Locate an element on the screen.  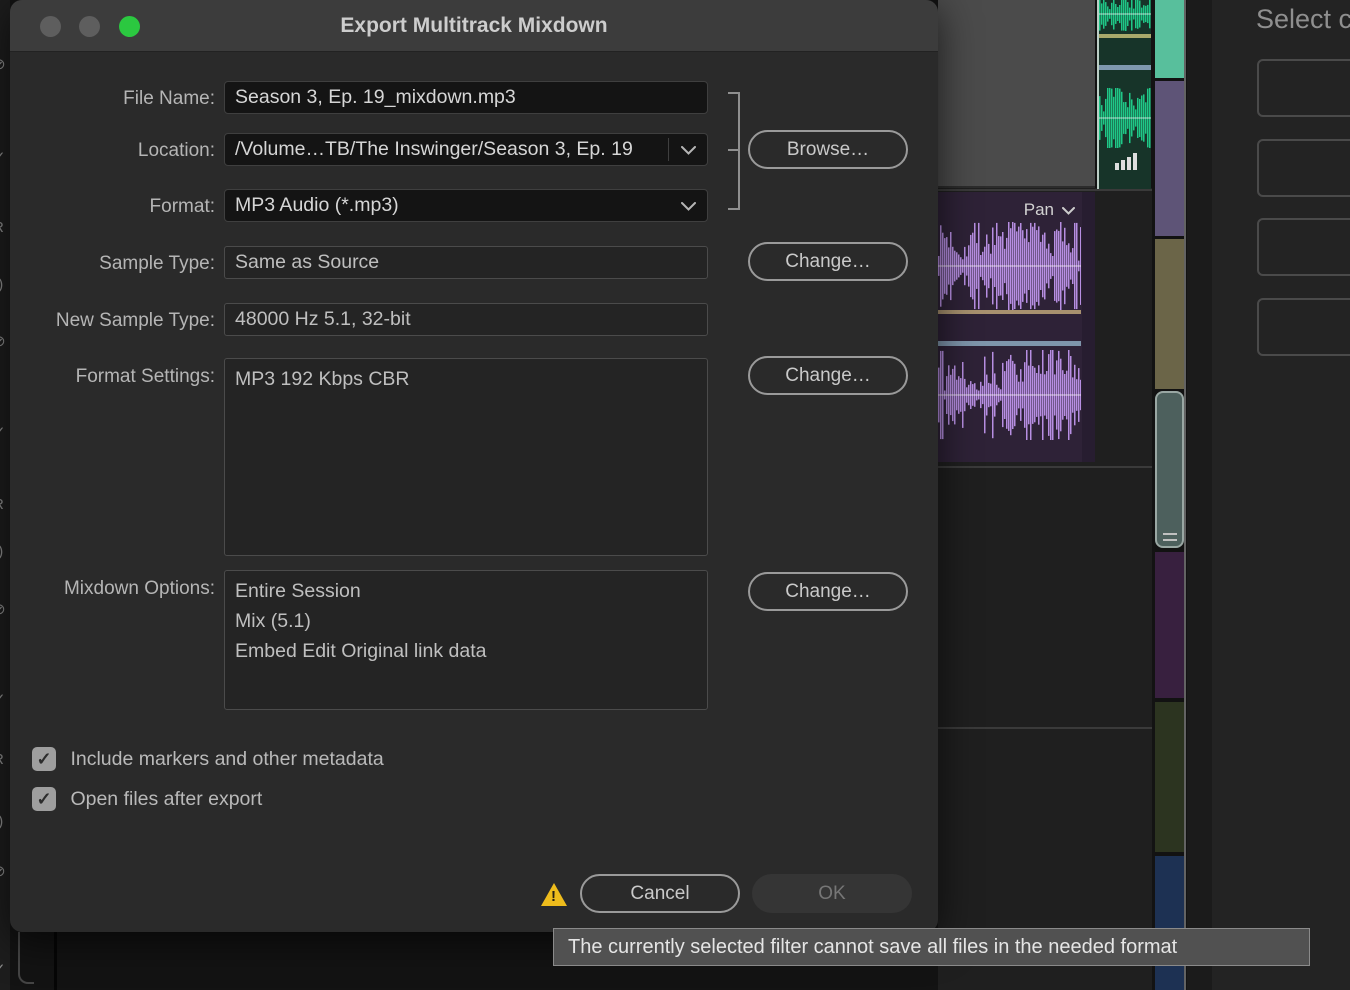
pan-control: Pan is located at coordinates (1049, 210).